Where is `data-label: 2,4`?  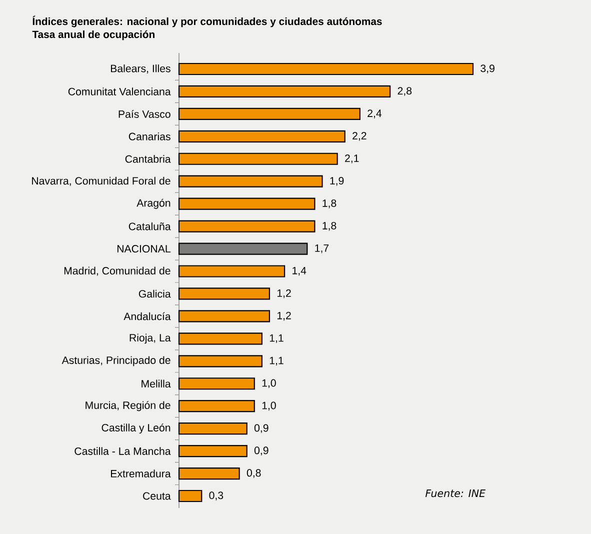 data-label: 2,4 is located at coordinates (375, 114).